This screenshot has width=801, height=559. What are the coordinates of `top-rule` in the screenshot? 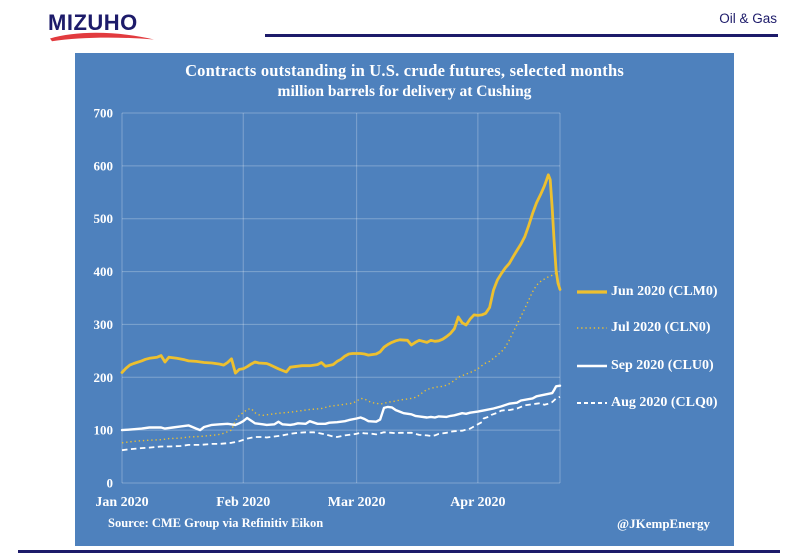 It's located at (521, 35).